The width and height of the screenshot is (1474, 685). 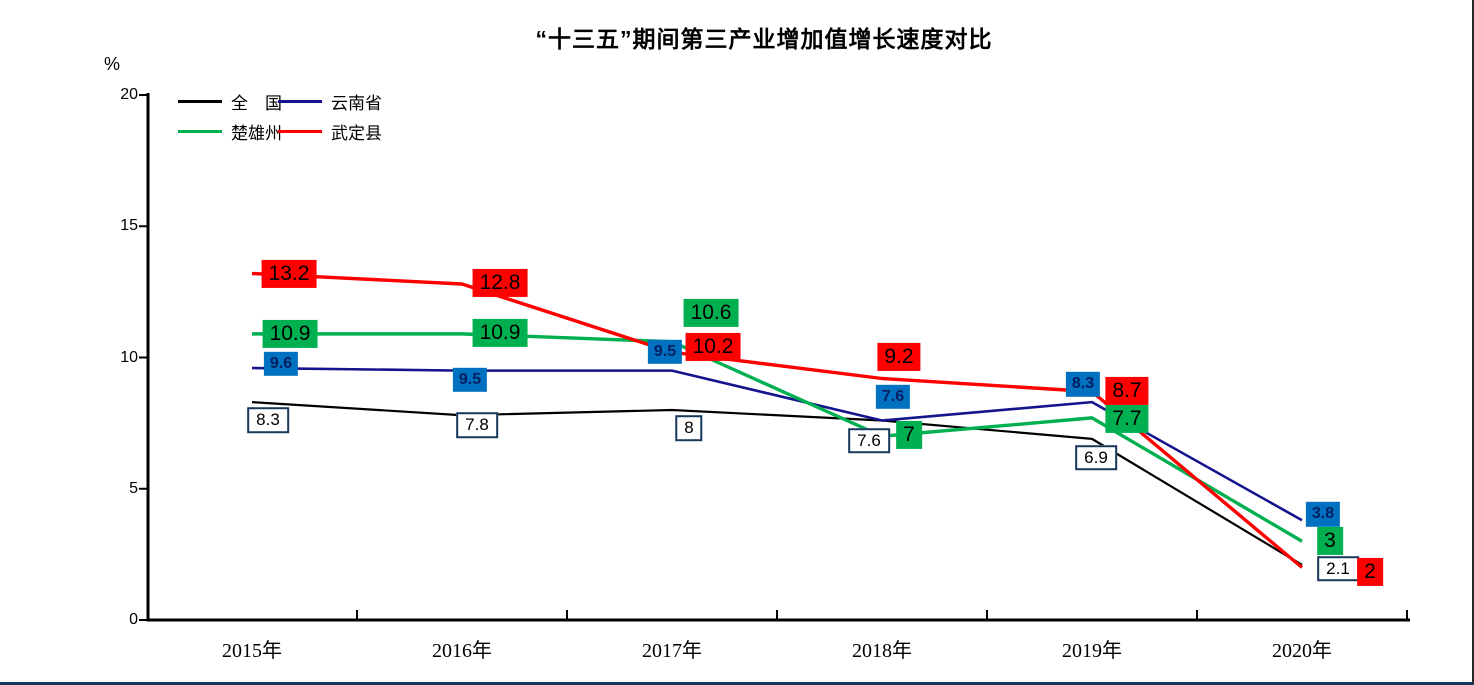 I want to click on x-axis-label: 2018年, so click(x=882, y=651).